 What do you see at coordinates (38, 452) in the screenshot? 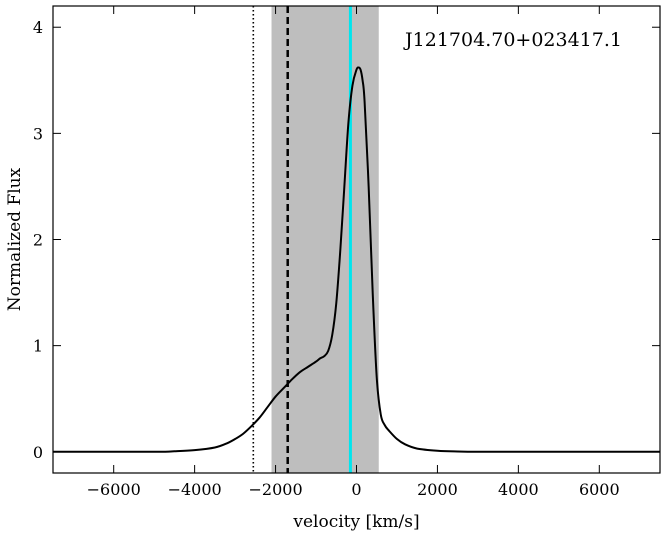
I see `y-tick-label: 0` at bounding box center [38, 452].